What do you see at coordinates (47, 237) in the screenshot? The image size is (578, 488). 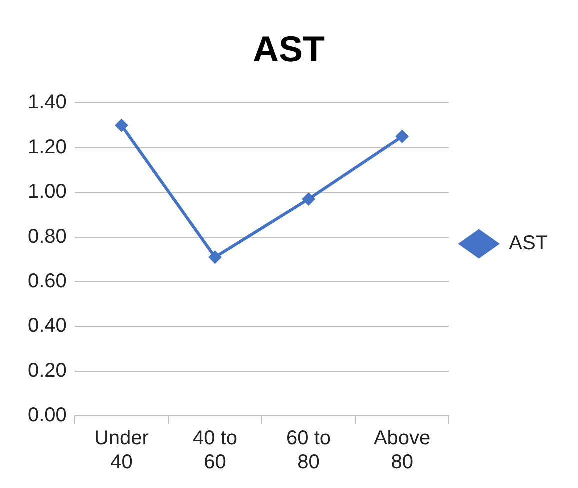 I see `y-tick-label: 0.80` at bounding box center [47, 237].